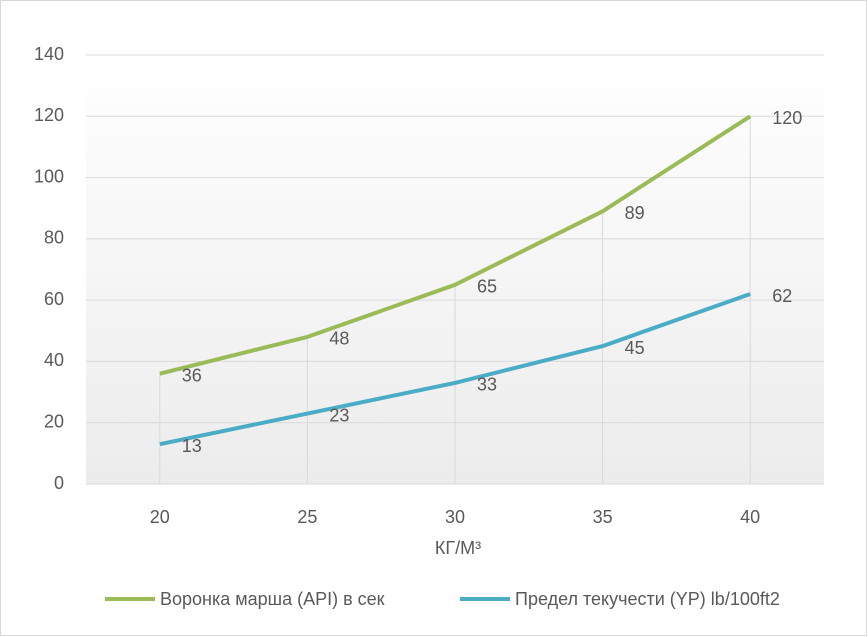 Image resolution: width=868 pixels, height=637 pixels. Describe the element at coordinates (635, 348) in the screenshot. I see `data-label: 45` at that location.